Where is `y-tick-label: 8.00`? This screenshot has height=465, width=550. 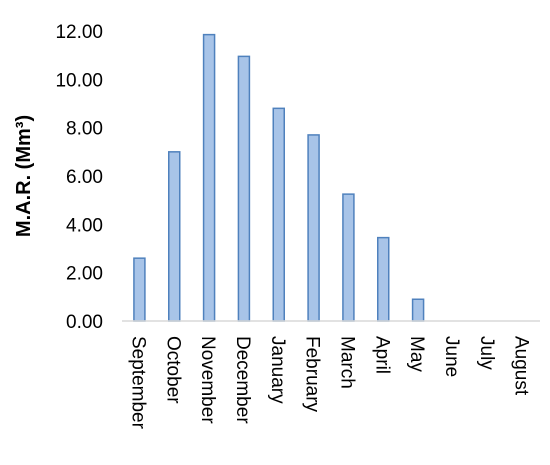
y-tick-label: 8.00 is located at coordinates (84, 129).